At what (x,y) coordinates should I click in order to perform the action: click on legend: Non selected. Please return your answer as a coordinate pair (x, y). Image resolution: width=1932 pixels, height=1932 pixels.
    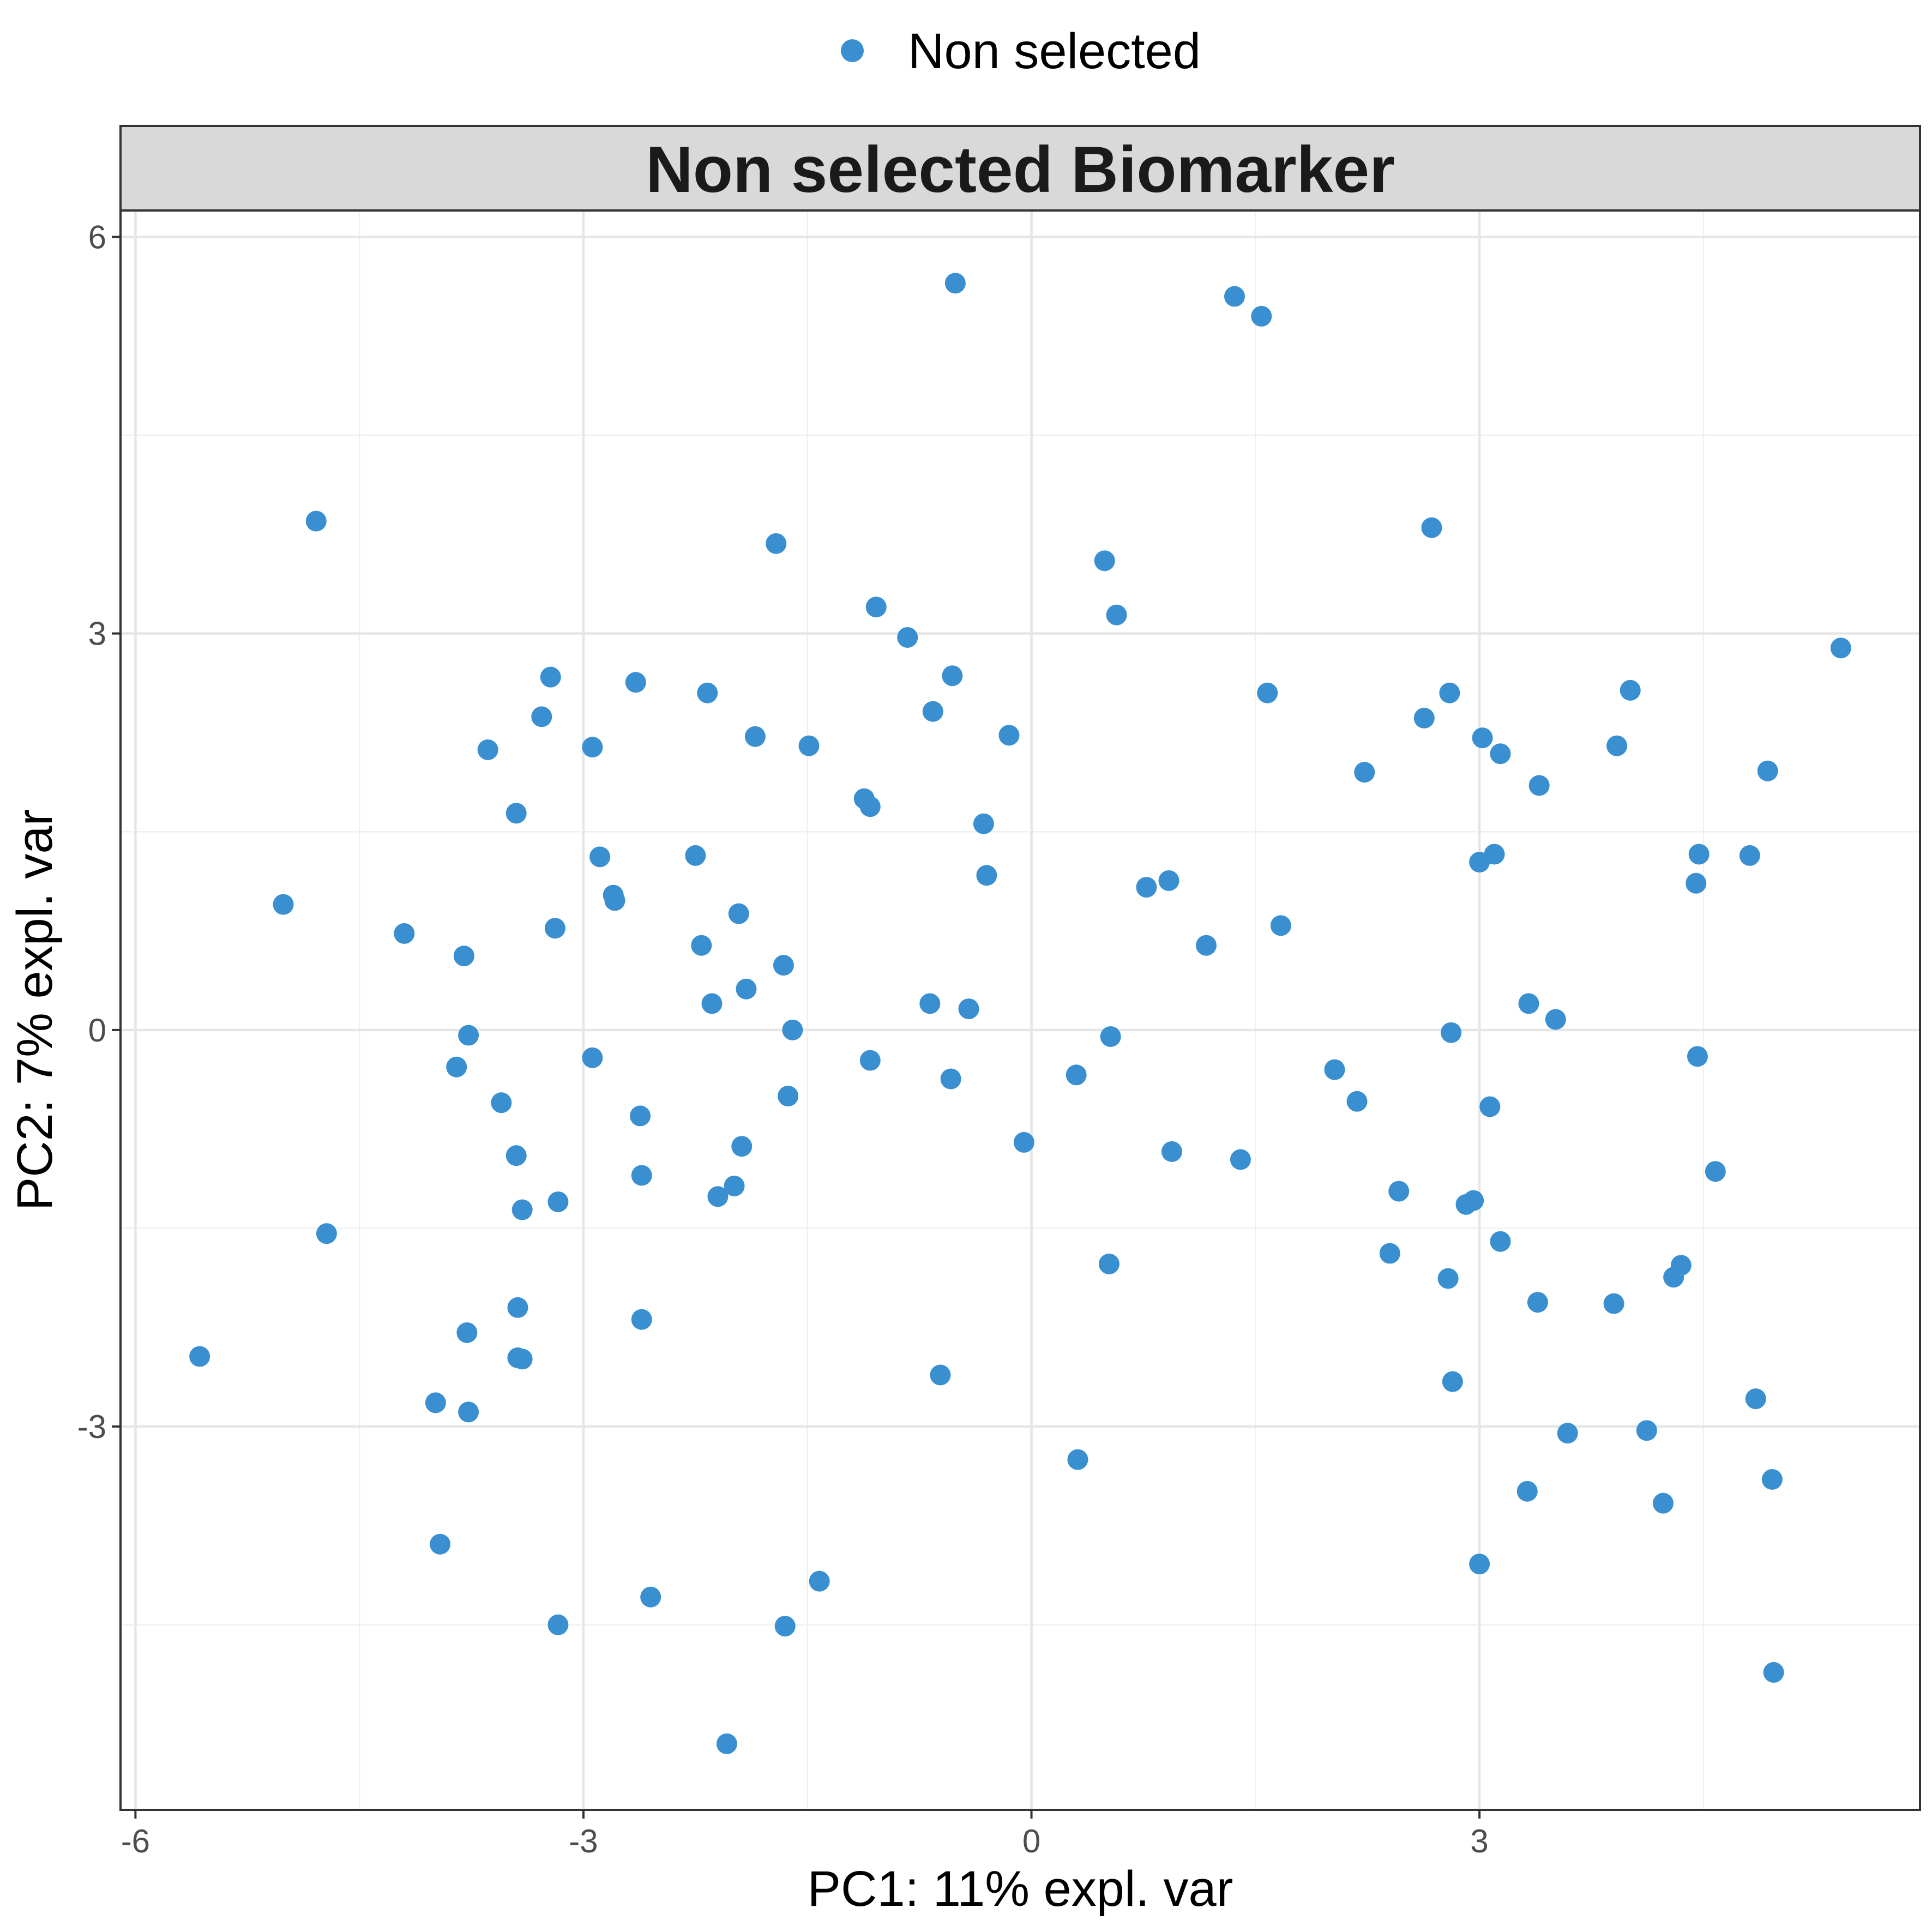
    Looking at the image, I should click on (1021, 51).